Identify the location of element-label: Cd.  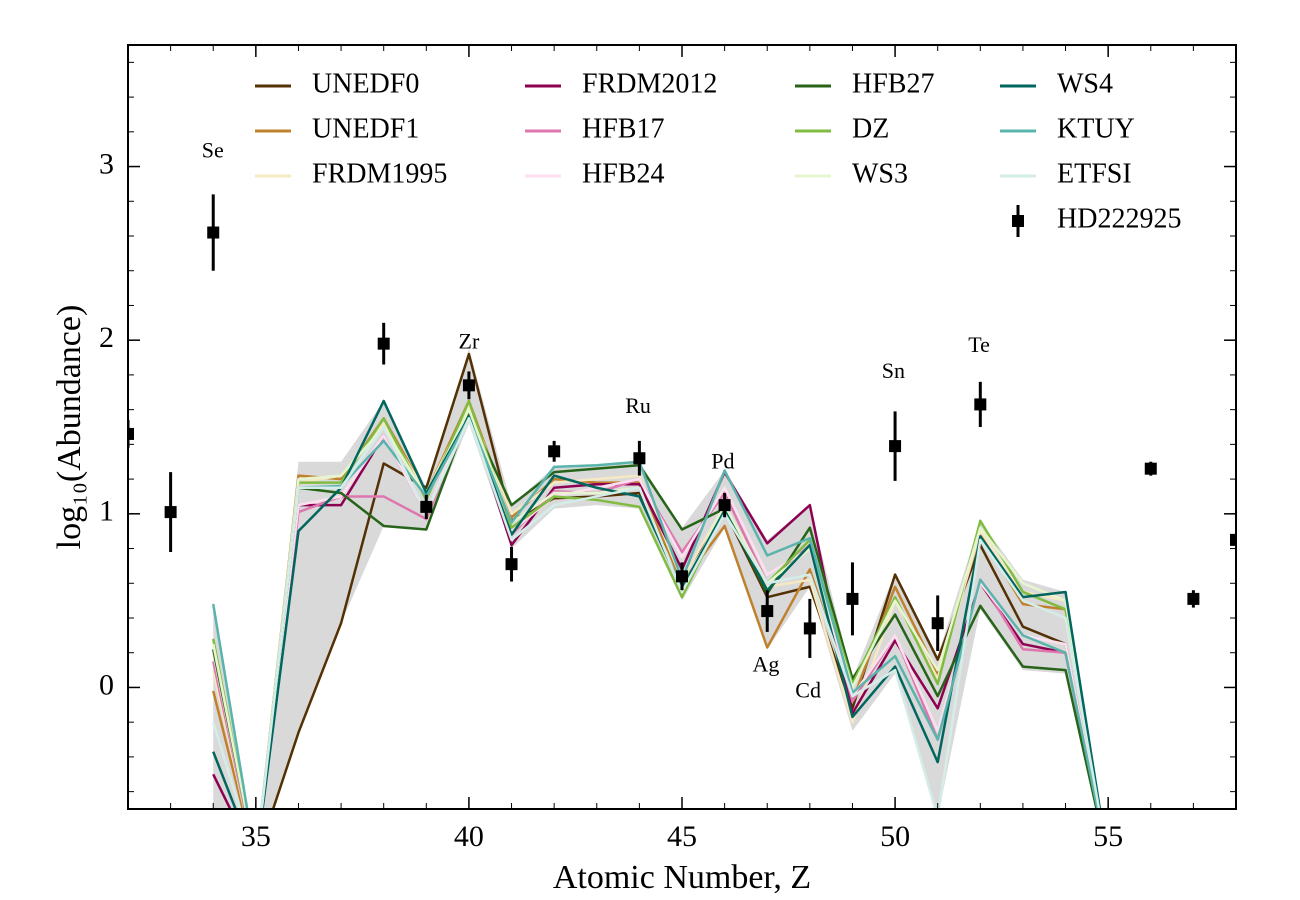
(808, 690).